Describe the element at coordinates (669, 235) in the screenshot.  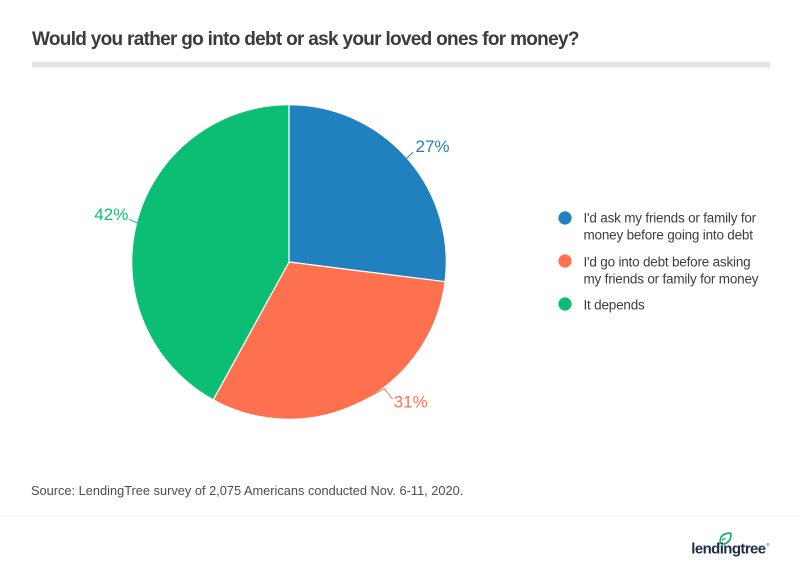
I see `svg-text: money before going into debt` at that location.